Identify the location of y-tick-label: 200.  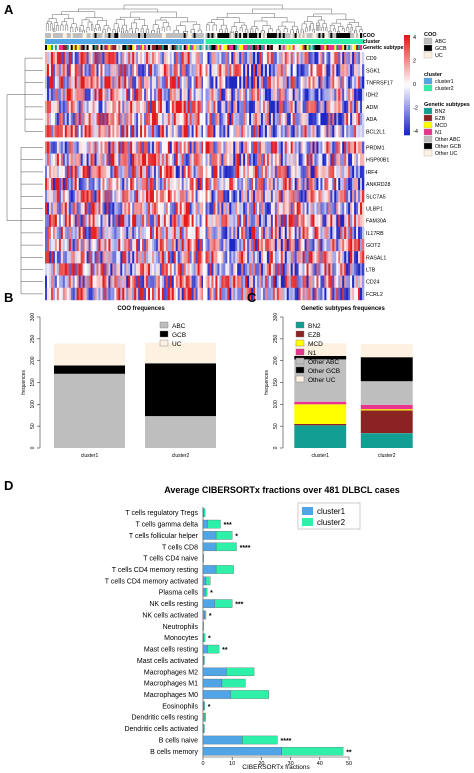
(33, 360).